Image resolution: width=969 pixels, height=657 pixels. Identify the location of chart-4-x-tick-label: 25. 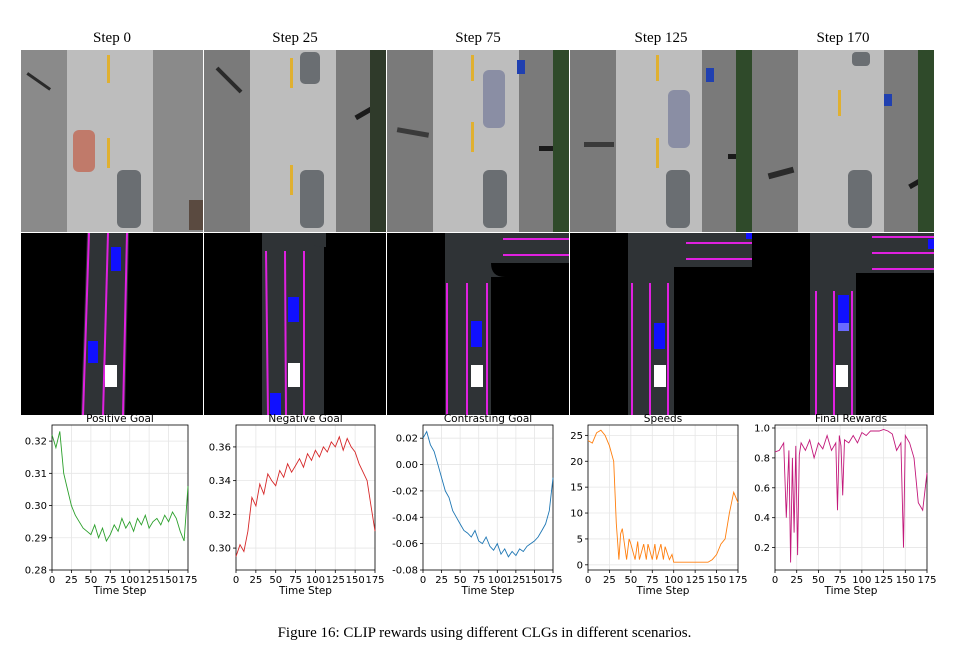
(609, 580).